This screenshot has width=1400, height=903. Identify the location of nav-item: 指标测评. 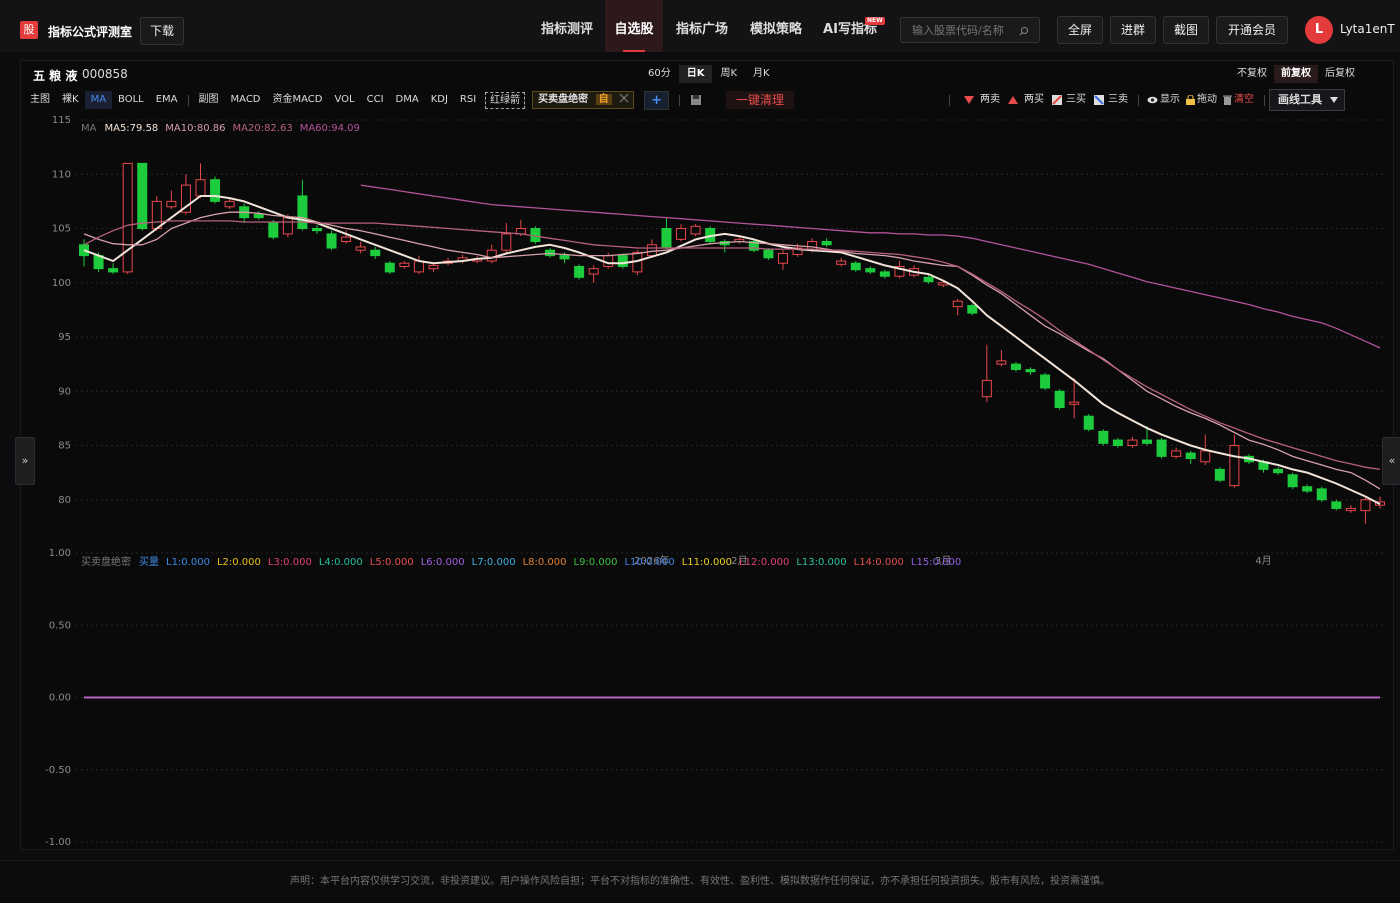
(566, 29).